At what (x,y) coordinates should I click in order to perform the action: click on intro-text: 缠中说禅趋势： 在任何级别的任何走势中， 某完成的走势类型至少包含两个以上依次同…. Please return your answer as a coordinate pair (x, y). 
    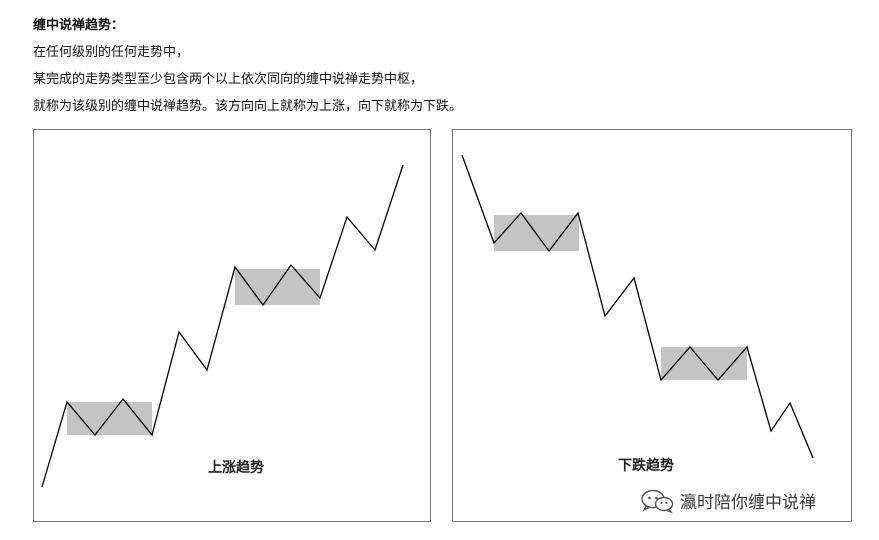
    Looking at the image, I should click on (247, 66).